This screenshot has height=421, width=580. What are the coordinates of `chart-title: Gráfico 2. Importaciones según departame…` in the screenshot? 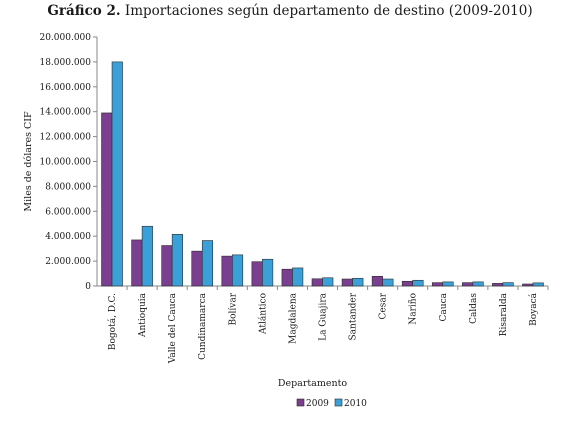 It's located at (290, 11).